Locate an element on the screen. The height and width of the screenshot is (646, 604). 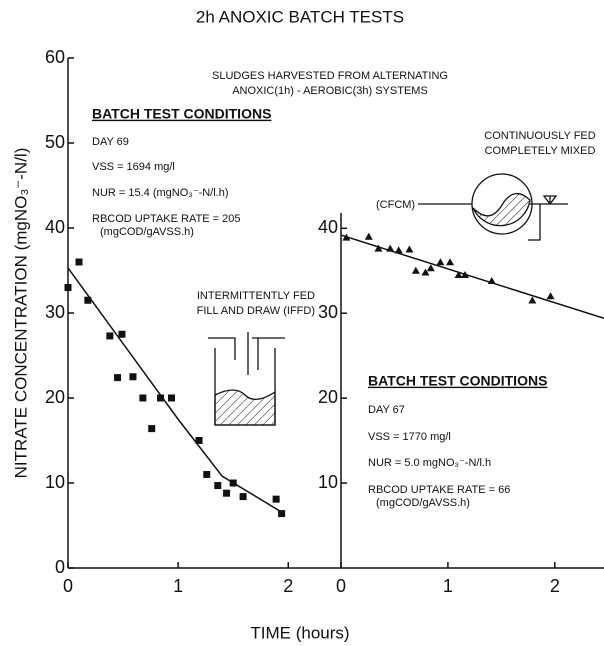
cfcm-schematic is located at coordinates (493, 207).